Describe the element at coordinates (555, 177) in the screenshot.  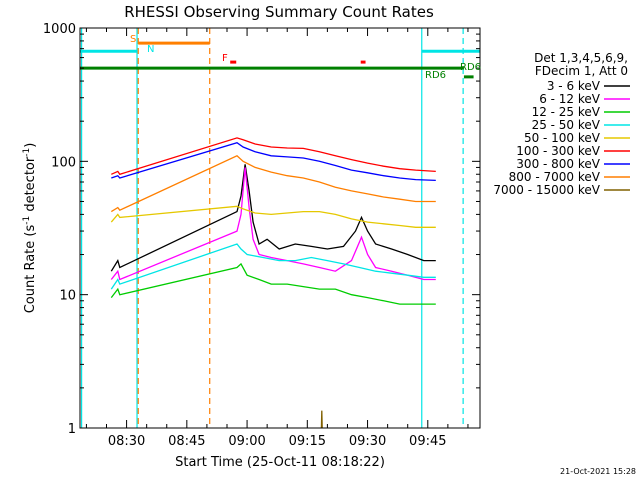
I see `legend-entry-label: 800 - 7000 keV` at that location.